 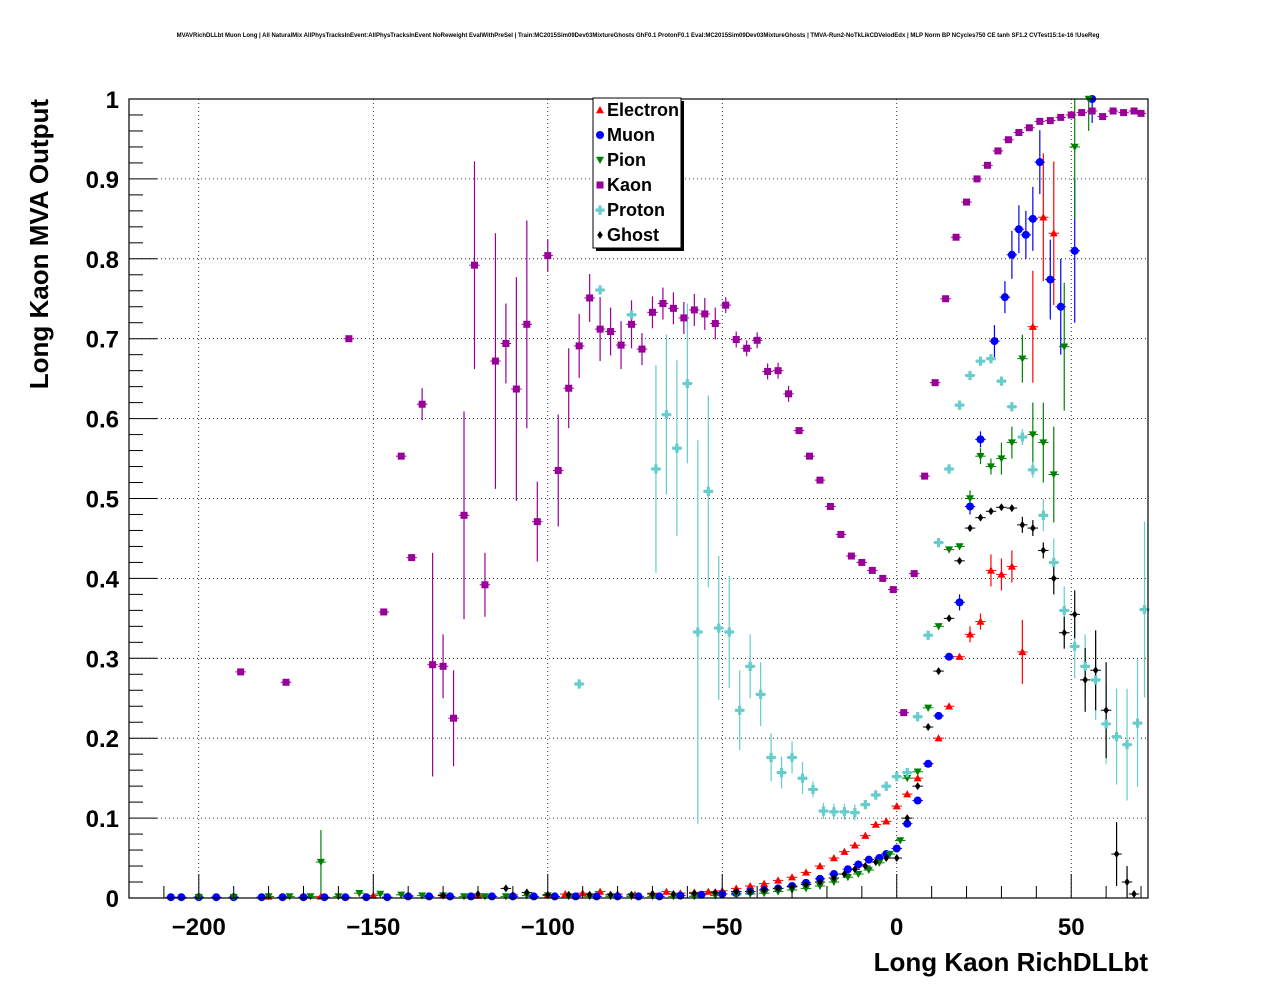 I want to click on y-tick-label: 0.6, so click(x=102, y=420).